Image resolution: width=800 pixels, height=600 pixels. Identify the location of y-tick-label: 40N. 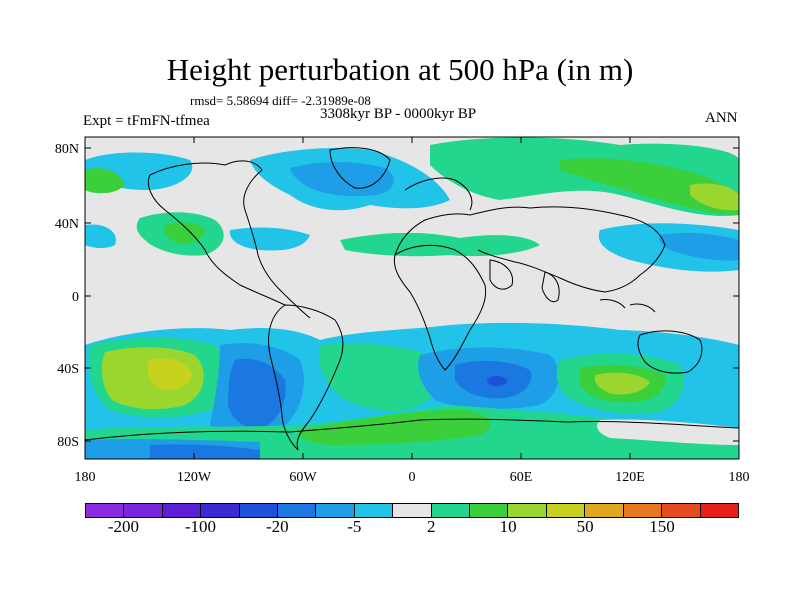
(67, 224).